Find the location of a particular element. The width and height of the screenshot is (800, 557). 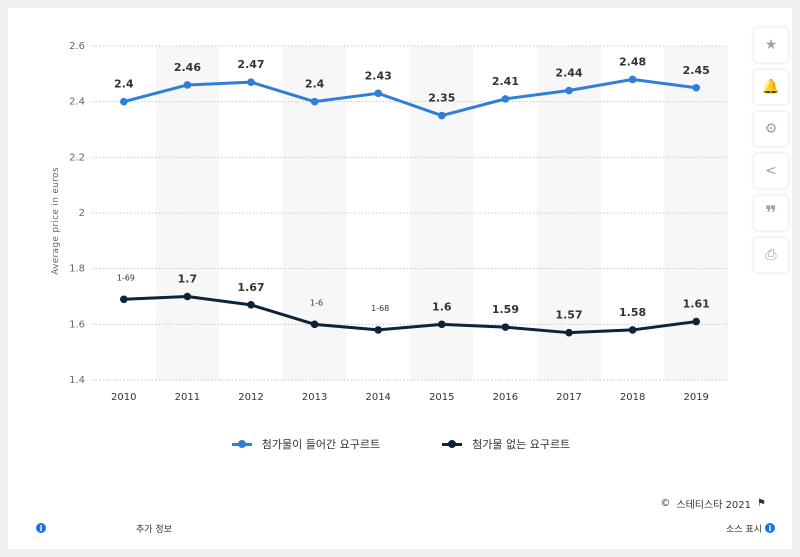

toolbar: ★ 🔔 ⚙ < ❞ ⎙ is located at coordinates (771, 154).